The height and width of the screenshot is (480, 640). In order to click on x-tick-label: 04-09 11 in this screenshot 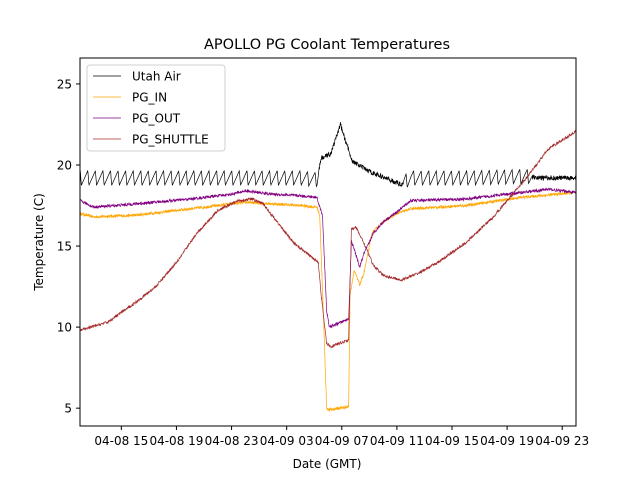, I will do `click(397, 441)`.